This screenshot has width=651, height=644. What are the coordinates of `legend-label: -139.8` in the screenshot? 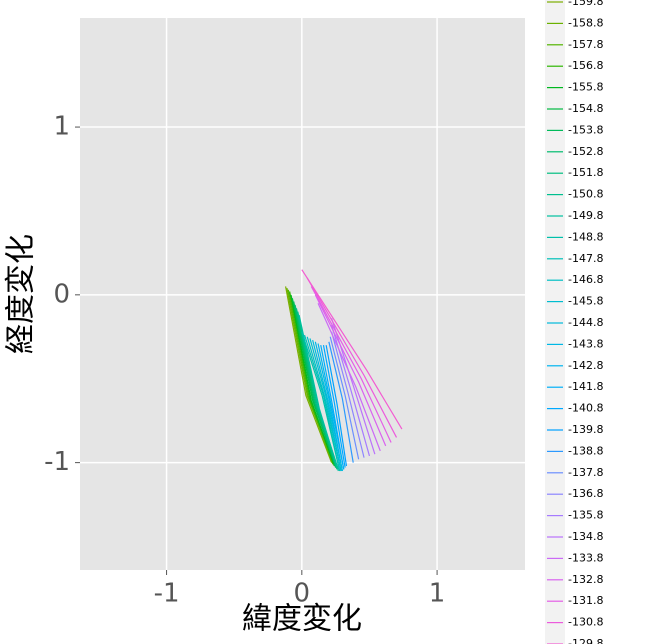 It's located at (585, 429).